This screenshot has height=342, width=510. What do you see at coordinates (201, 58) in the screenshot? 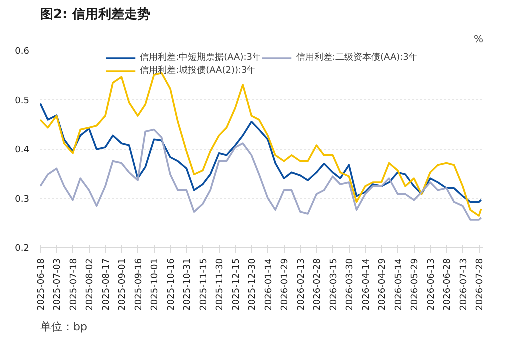
I see `legend-label: 信用利差:中短期票据(AA):3年` at bounding box center [201, 58].